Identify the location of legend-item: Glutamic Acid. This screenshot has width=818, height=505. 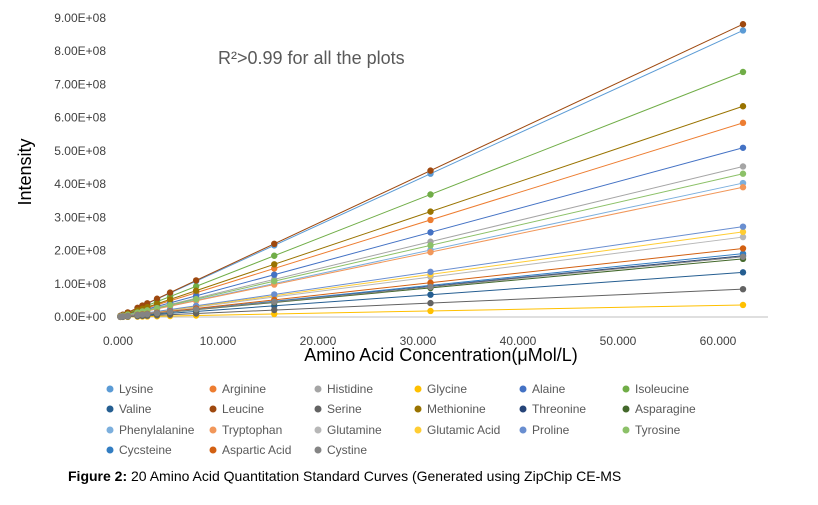
(457, 430).